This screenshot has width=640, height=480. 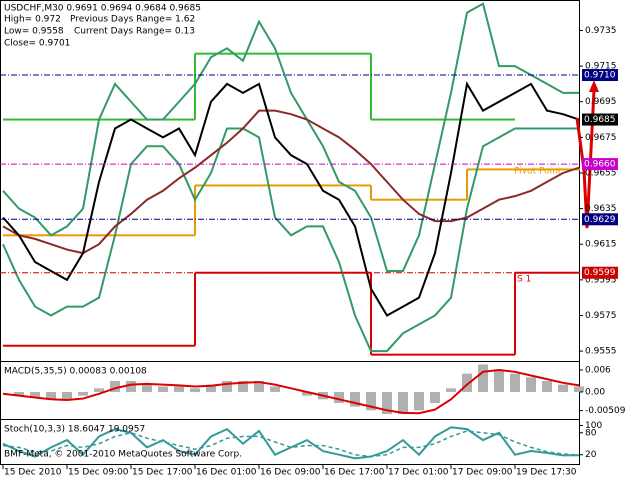 I want to click on y-tick-label: 0.00, so click(x=595, y=392).